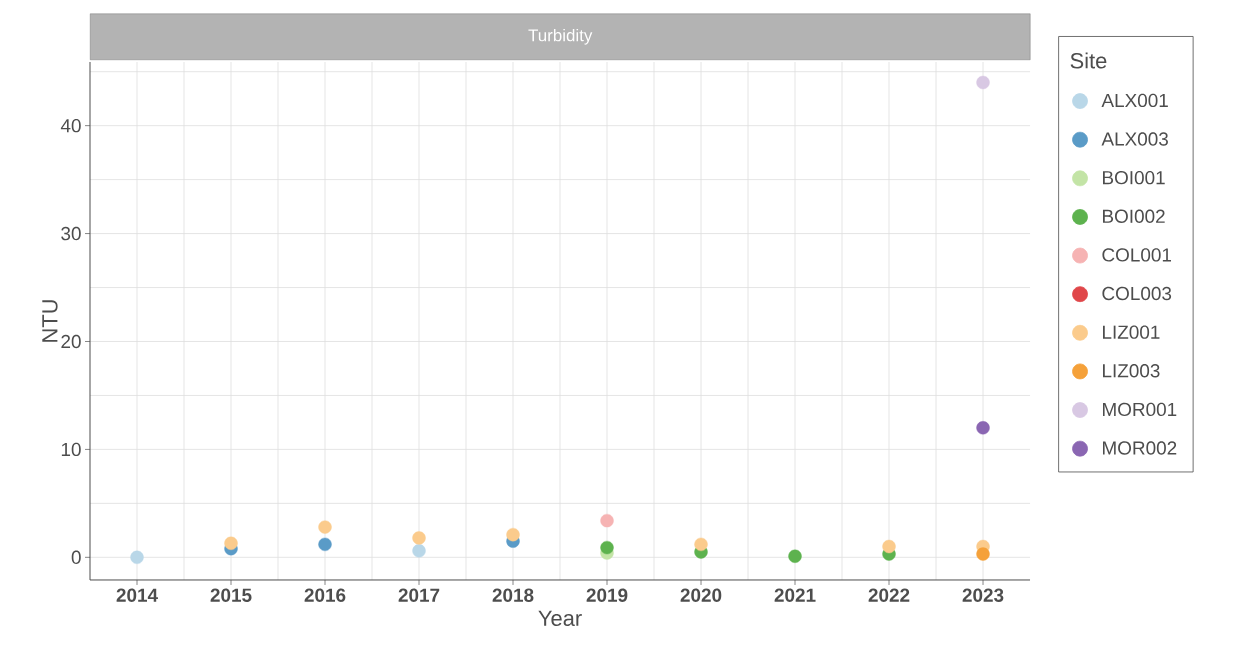 This screenshot has height=660, width=1255. I want to click on x-axis-title: Year, so click(560, 618).